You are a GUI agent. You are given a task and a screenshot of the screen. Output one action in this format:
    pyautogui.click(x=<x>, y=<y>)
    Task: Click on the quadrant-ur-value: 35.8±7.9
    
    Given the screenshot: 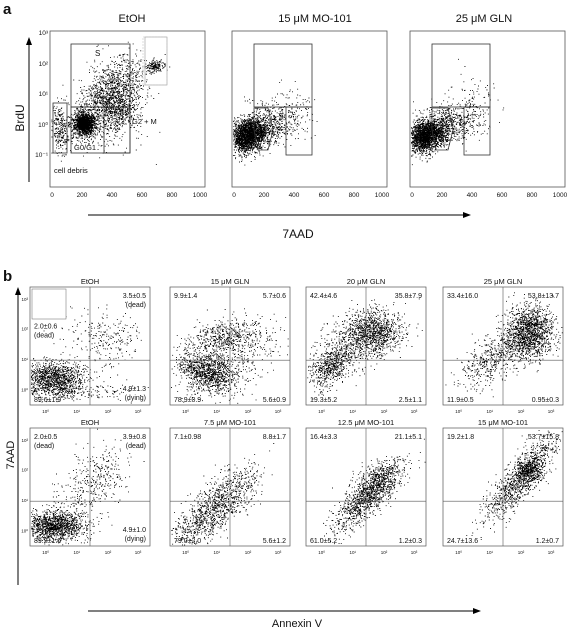 What is the action you would take?
    pyautogui.click(x=408, y=296)
    